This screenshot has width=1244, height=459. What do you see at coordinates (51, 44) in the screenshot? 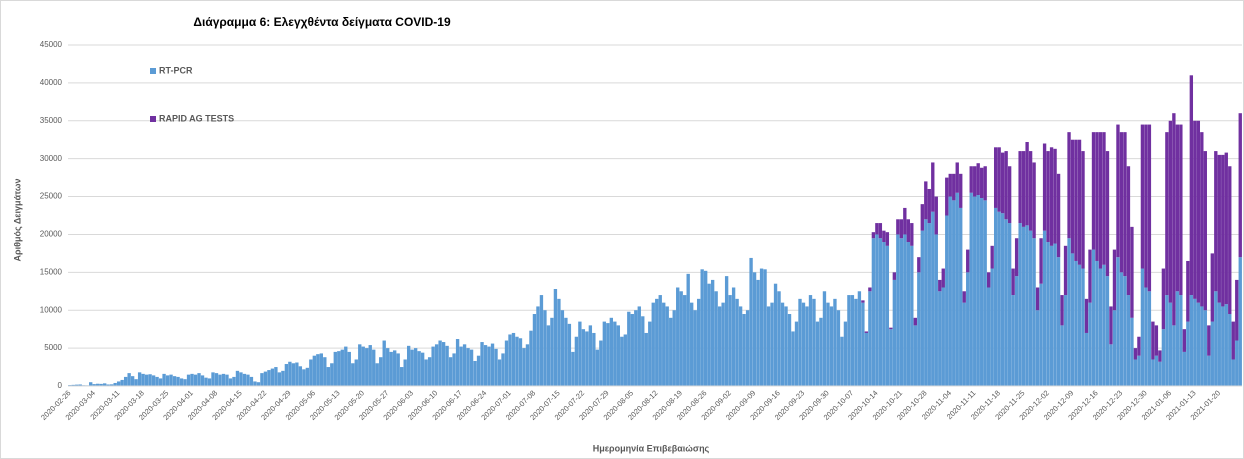
I see `y-tick-label: 45000` at bounding box center [51, 44].